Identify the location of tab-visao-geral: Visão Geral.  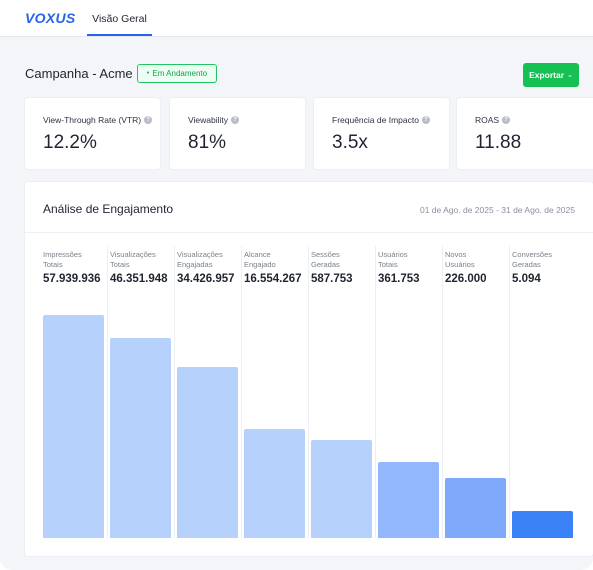
(119, 18).